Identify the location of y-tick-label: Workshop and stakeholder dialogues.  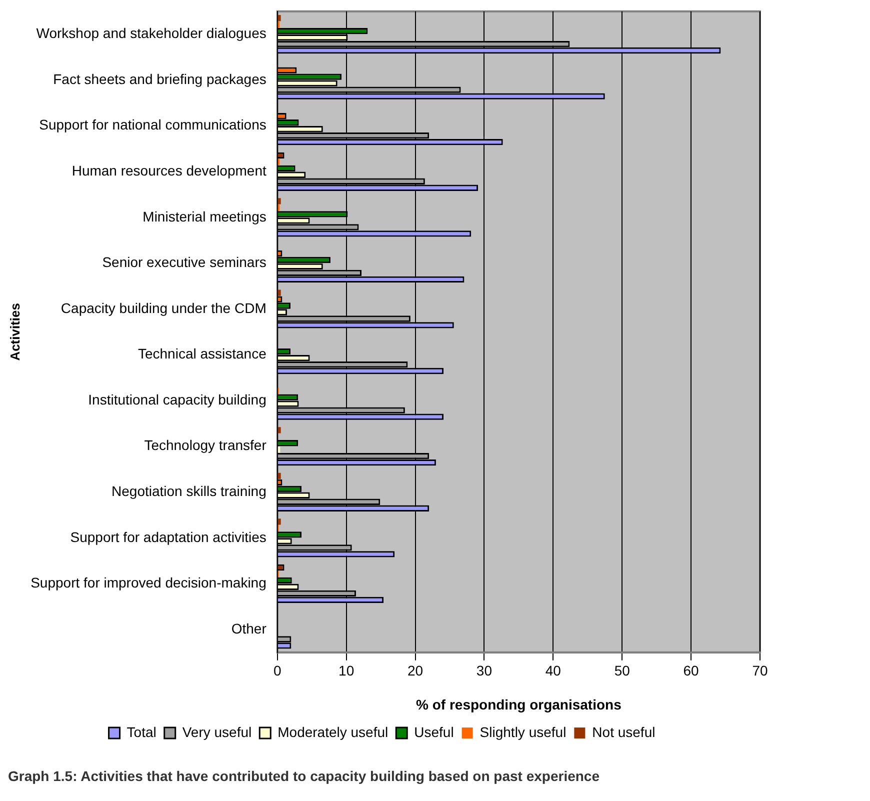
(151, 33).